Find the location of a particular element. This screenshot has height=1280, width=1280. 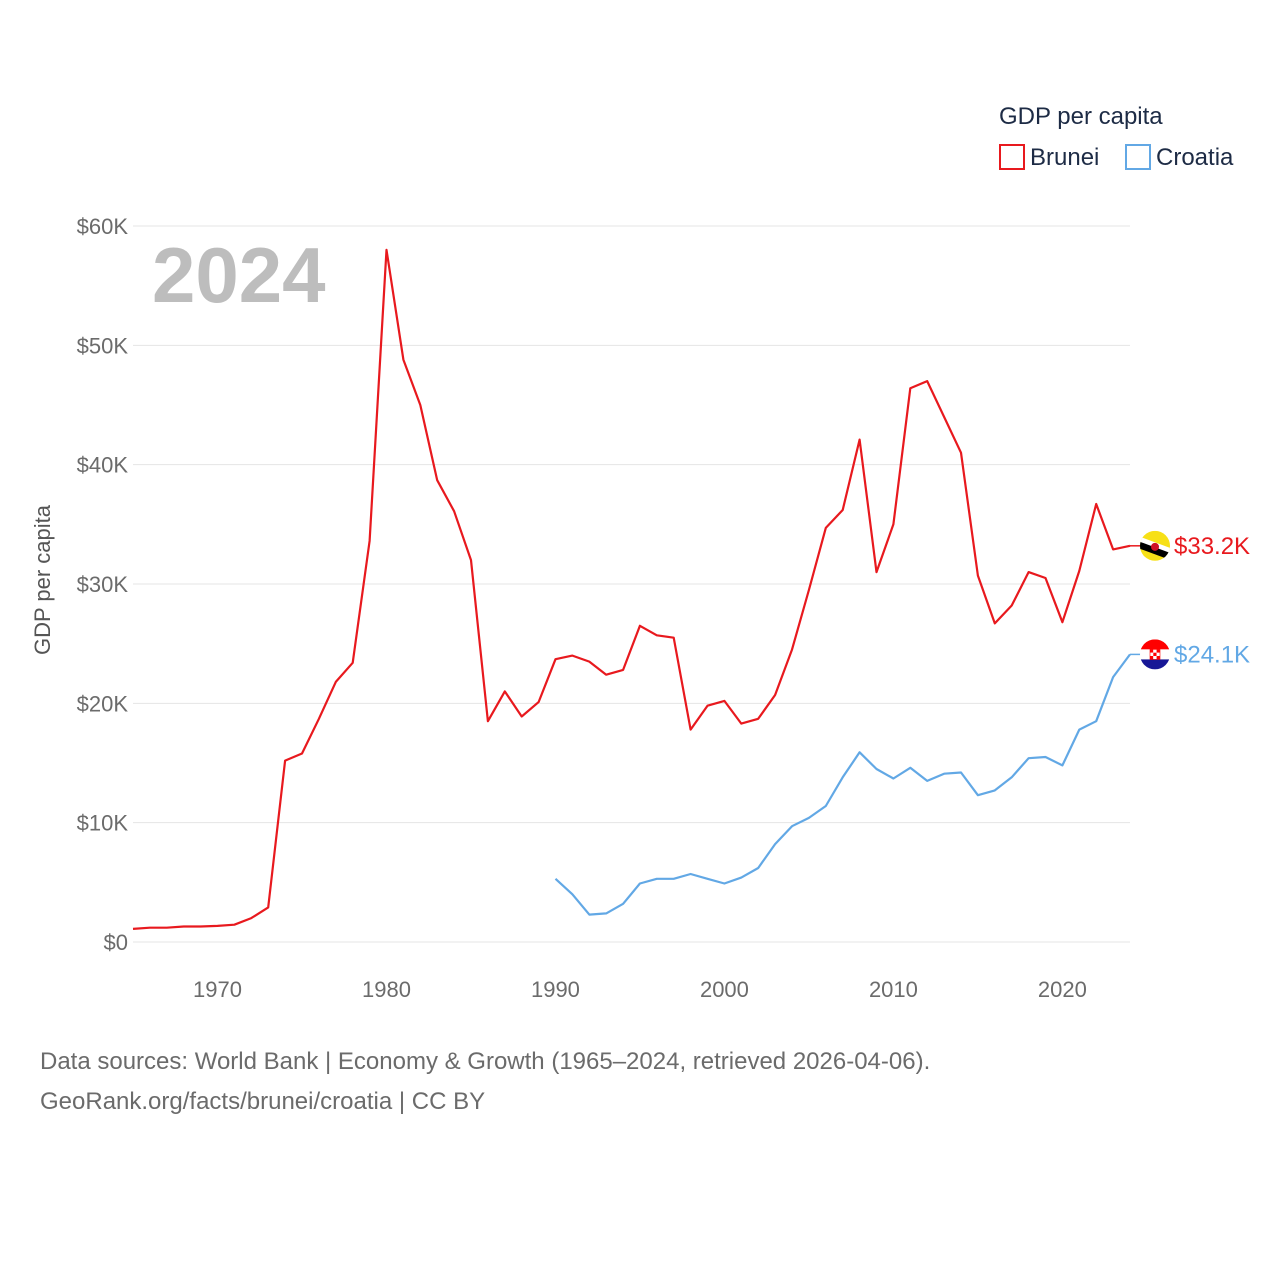

end-markers: $33.2K $24.1K is located at coordinates (1190, 600).